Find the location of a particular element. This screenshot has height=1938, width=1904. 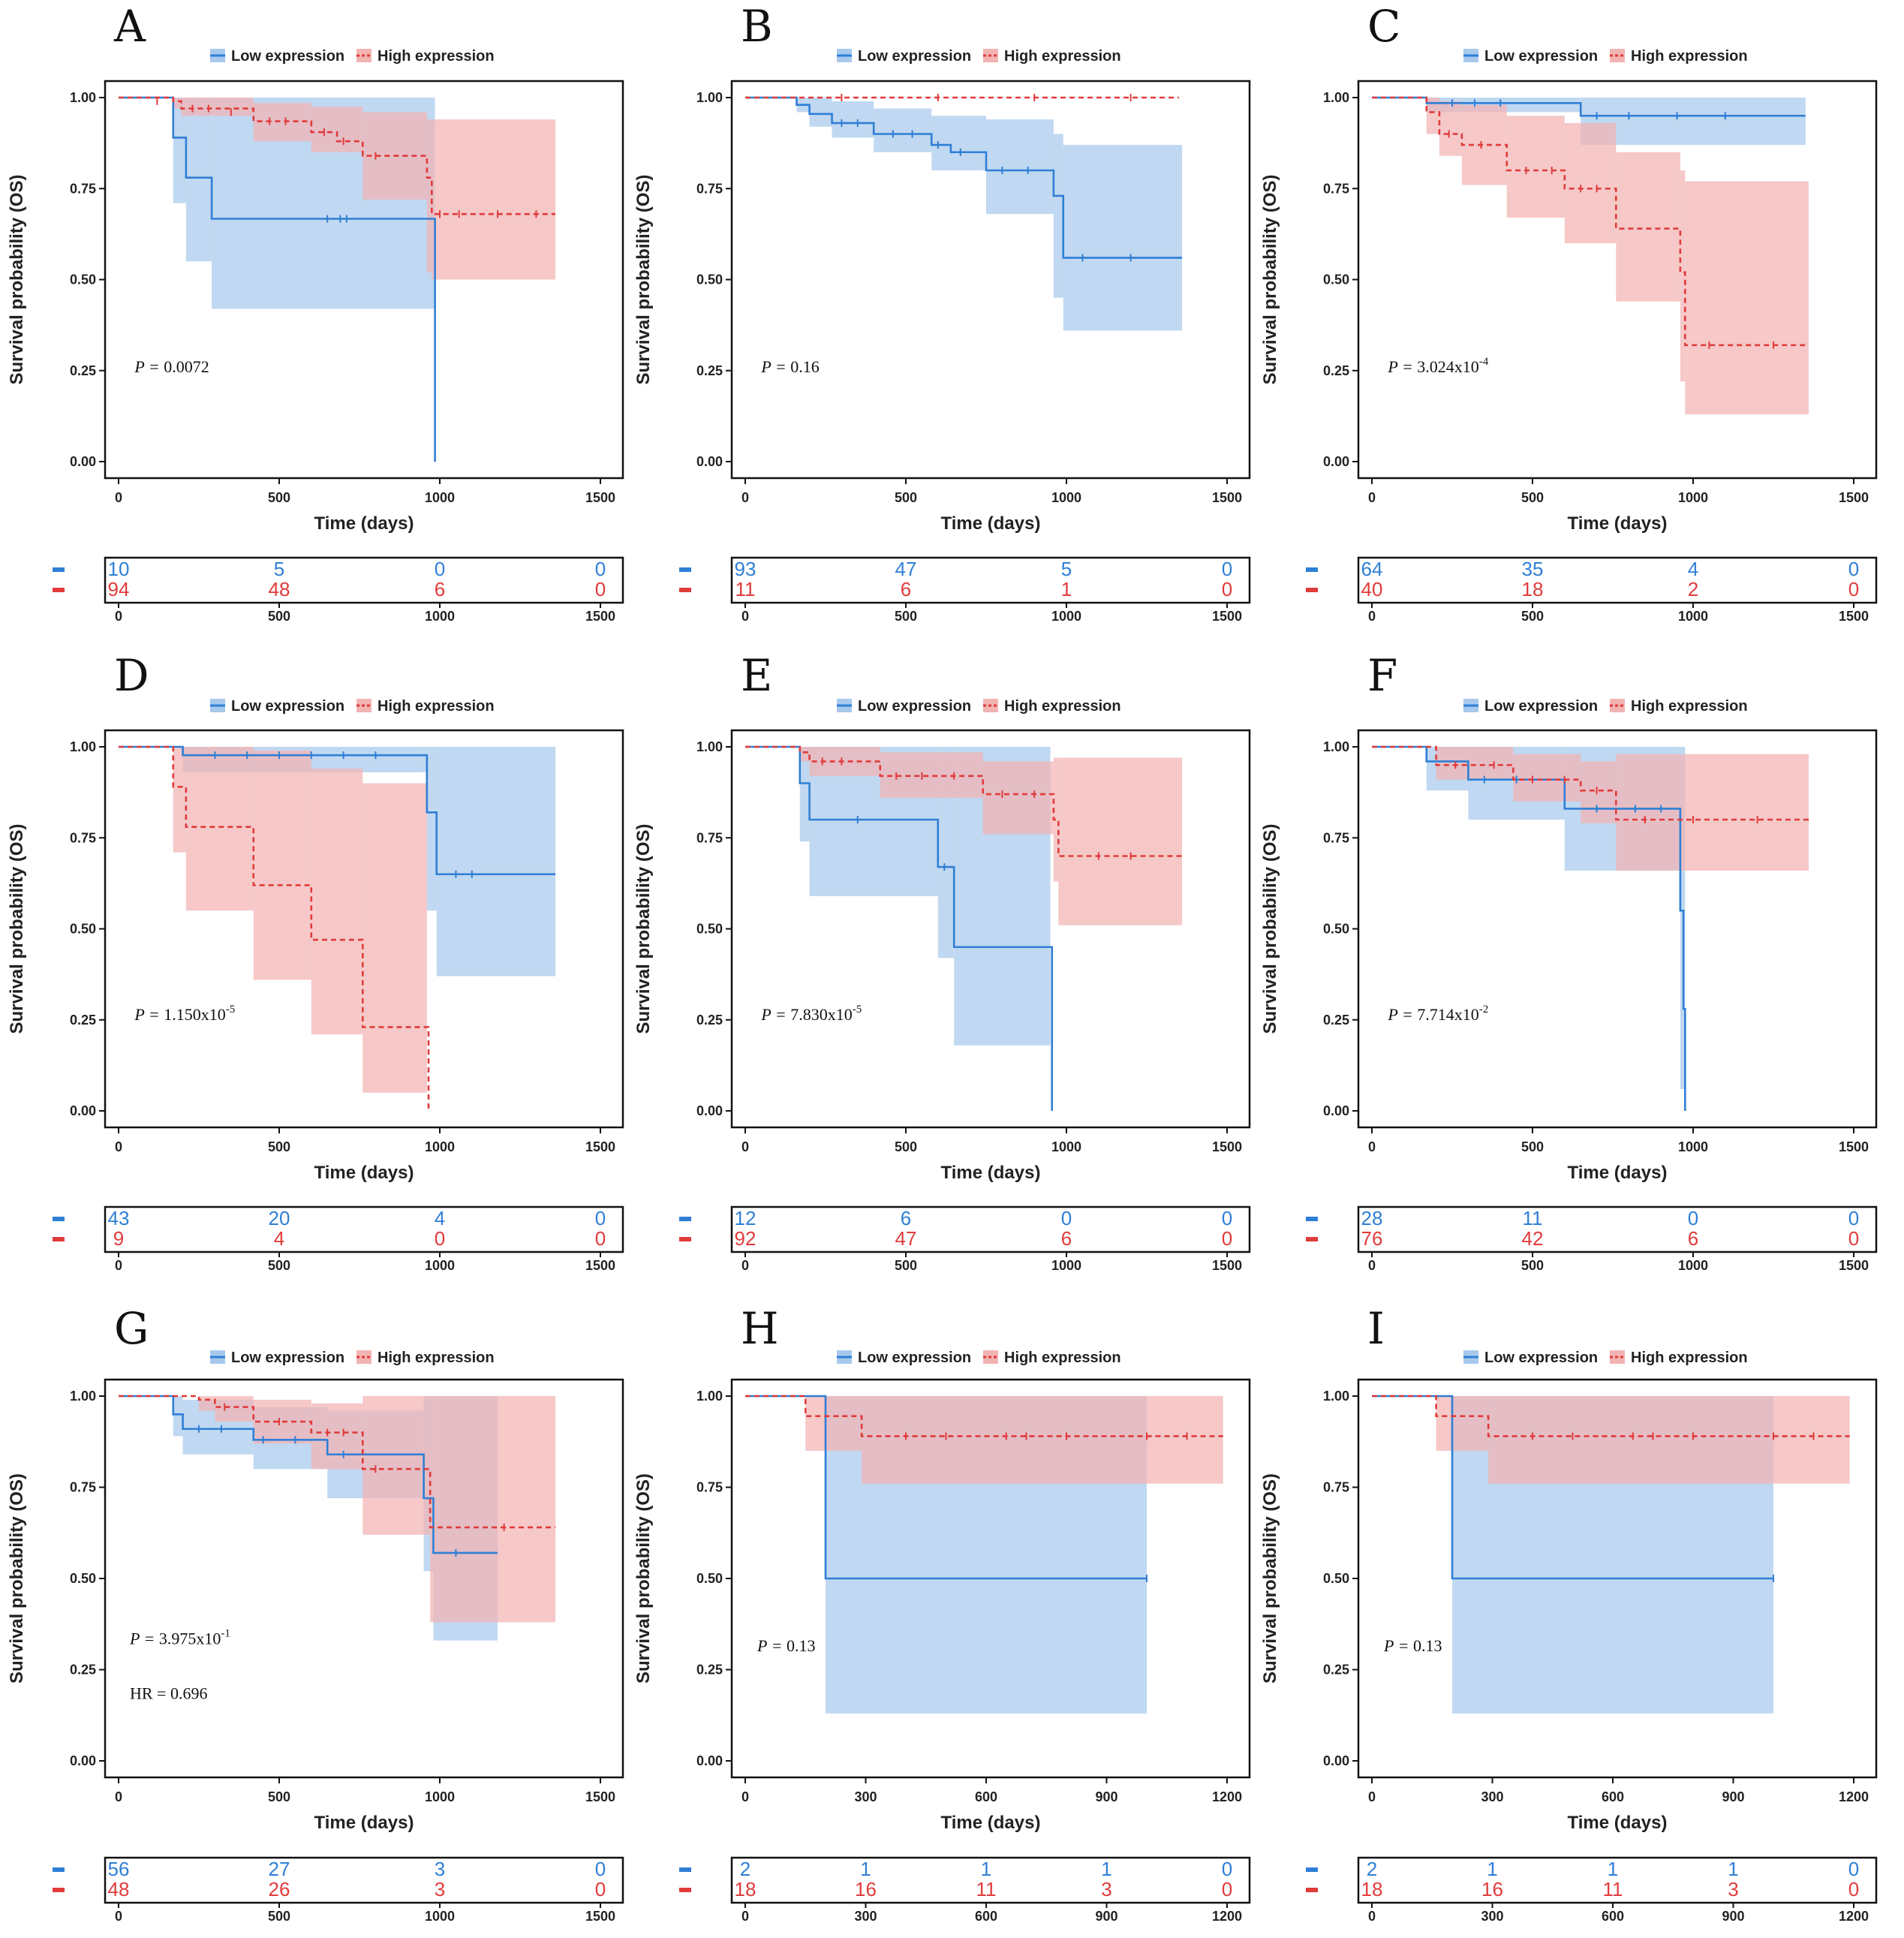

panel-letter: E is located at coordinates (756, 675).